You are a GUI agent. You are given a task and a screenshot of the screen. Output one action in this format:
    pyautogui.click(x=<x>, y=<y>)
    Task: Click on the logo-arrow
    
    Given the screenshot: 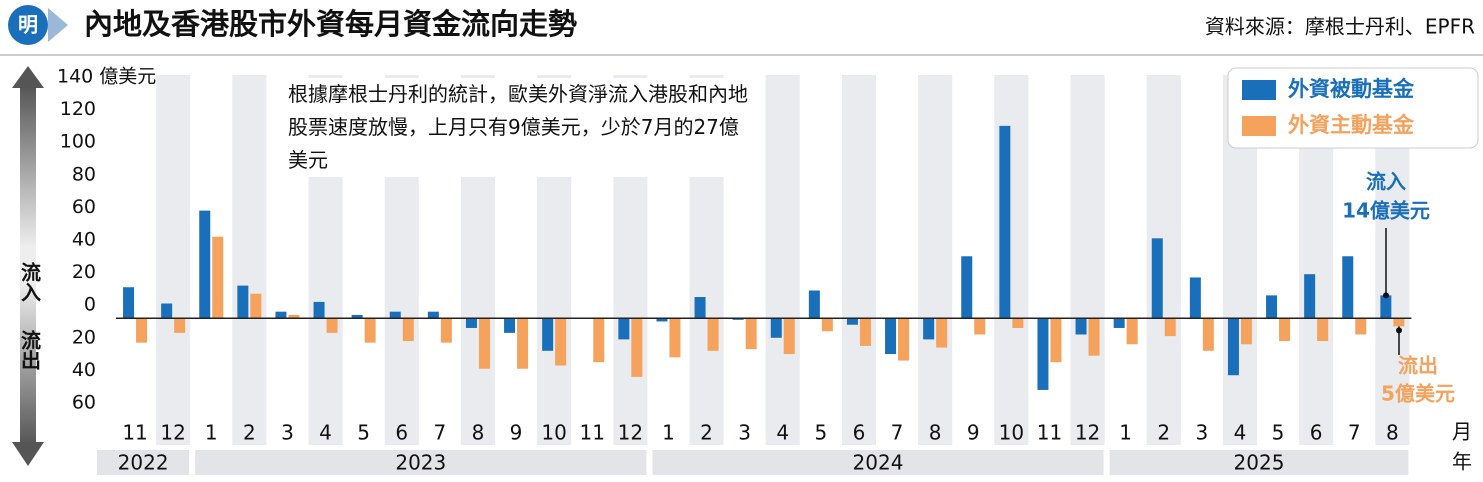 What is the action you would take?
    pyautogui.click(x=58, y=25)
    